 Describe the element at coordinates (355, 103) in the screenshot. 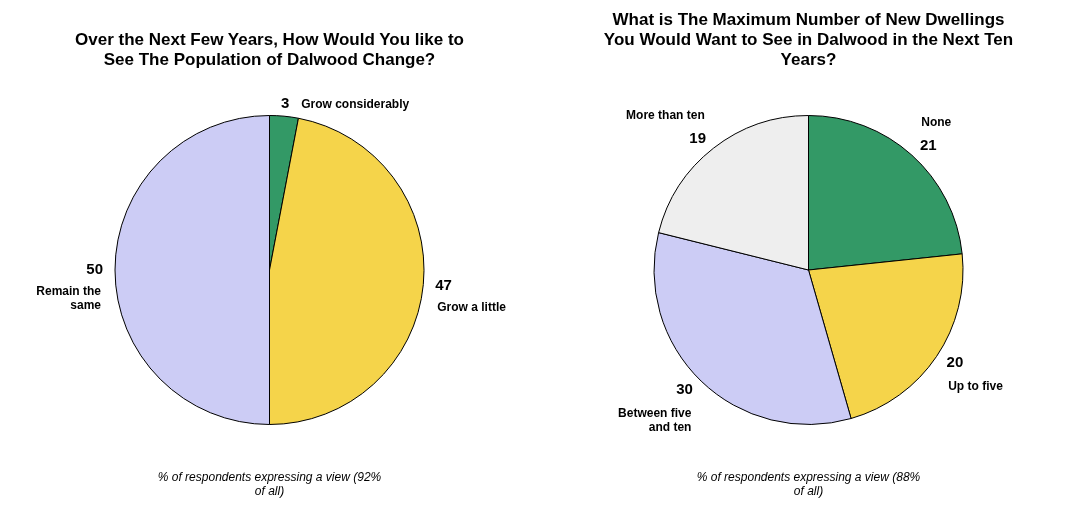

I see `slice-label: Grow considerably` at that location.